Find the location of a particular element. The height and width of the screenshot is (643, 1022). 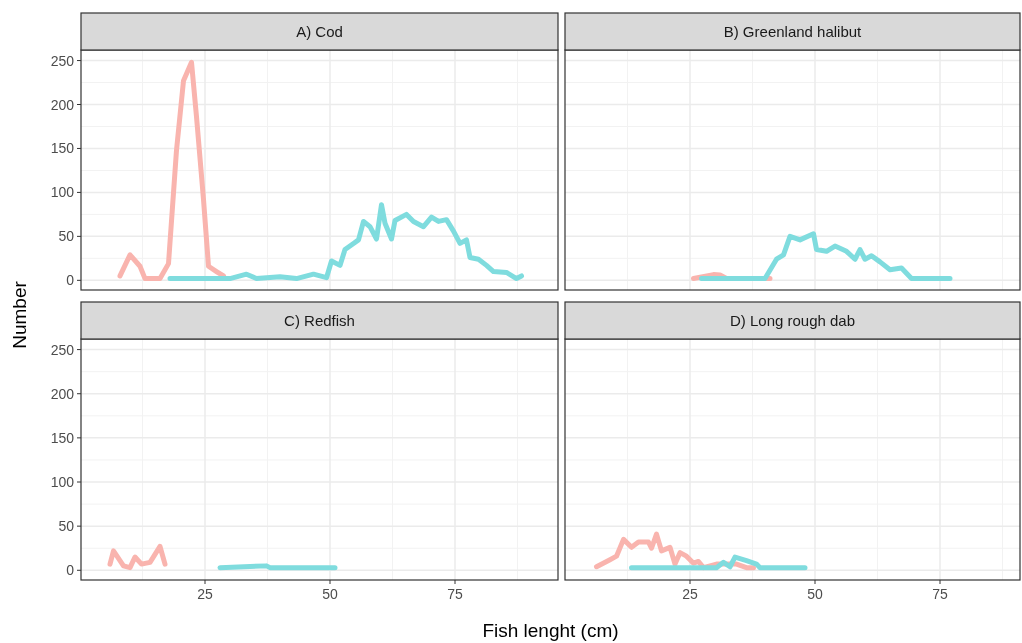

chart-title: A) Cod is located at coordinates (319, 31).